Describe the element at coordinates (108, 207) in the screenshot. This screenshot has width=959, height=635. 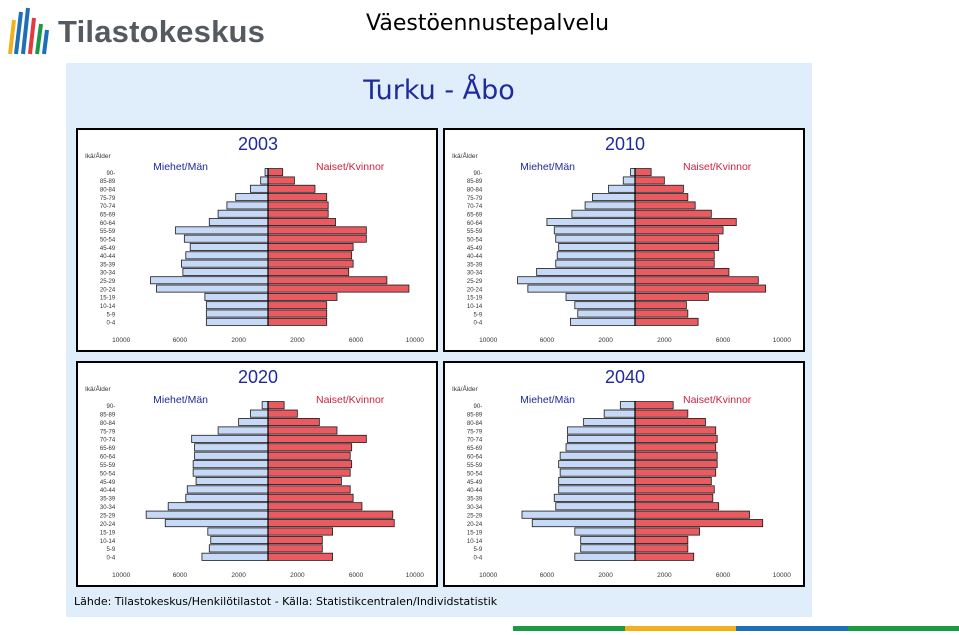
I see `age-tick-label: 70-74` at that location.